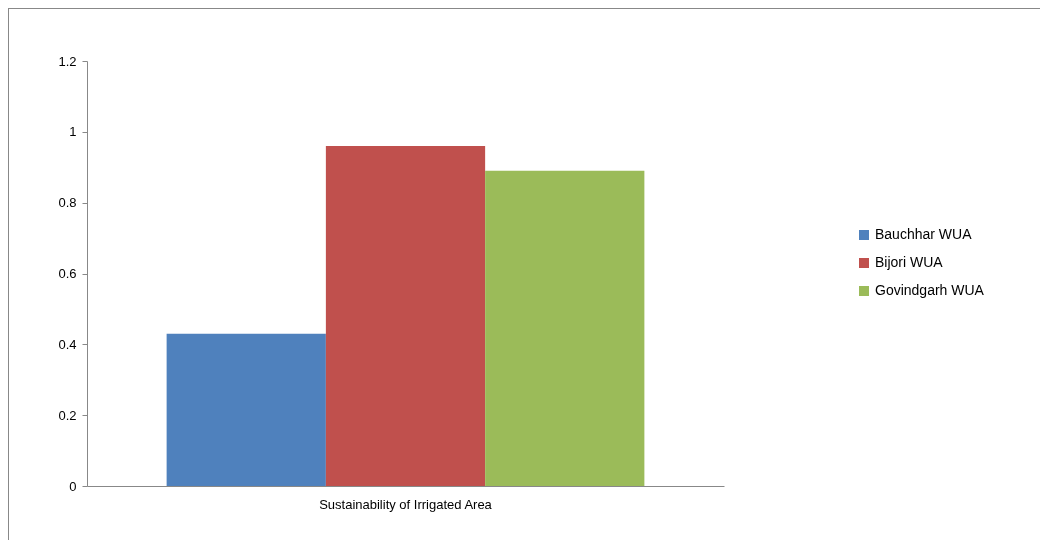  What do you see at coordinates (67, 61) in the screenshot?
I see `y-tick-label: 1.2` at bounding box center [67, 61].